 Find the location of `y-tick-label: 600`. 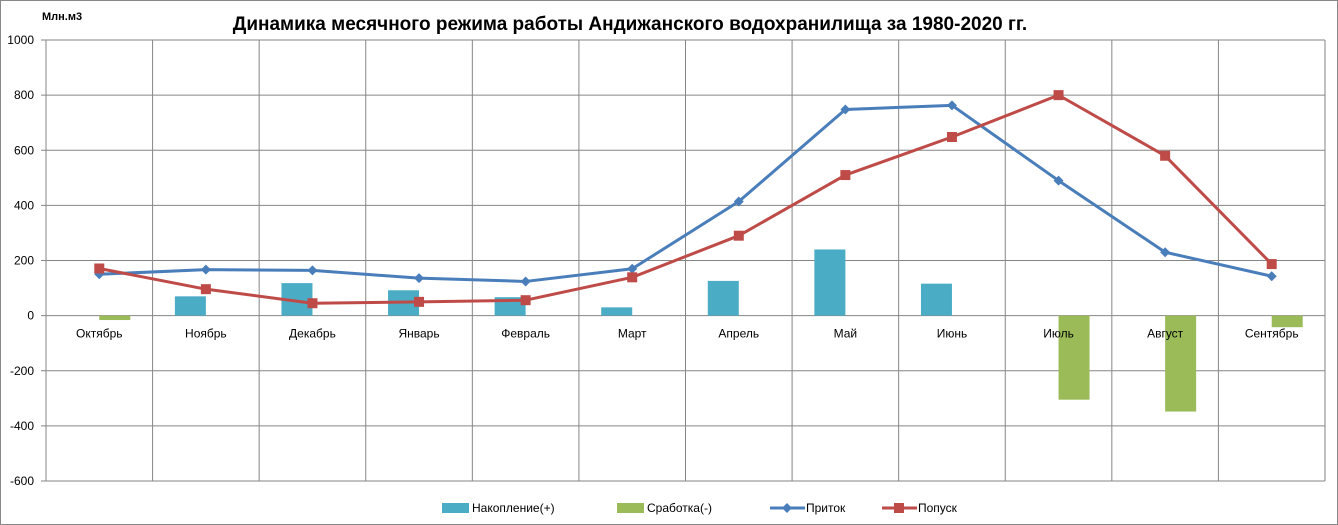

y-tick-label: 600 is located at coordinates (24, 150).